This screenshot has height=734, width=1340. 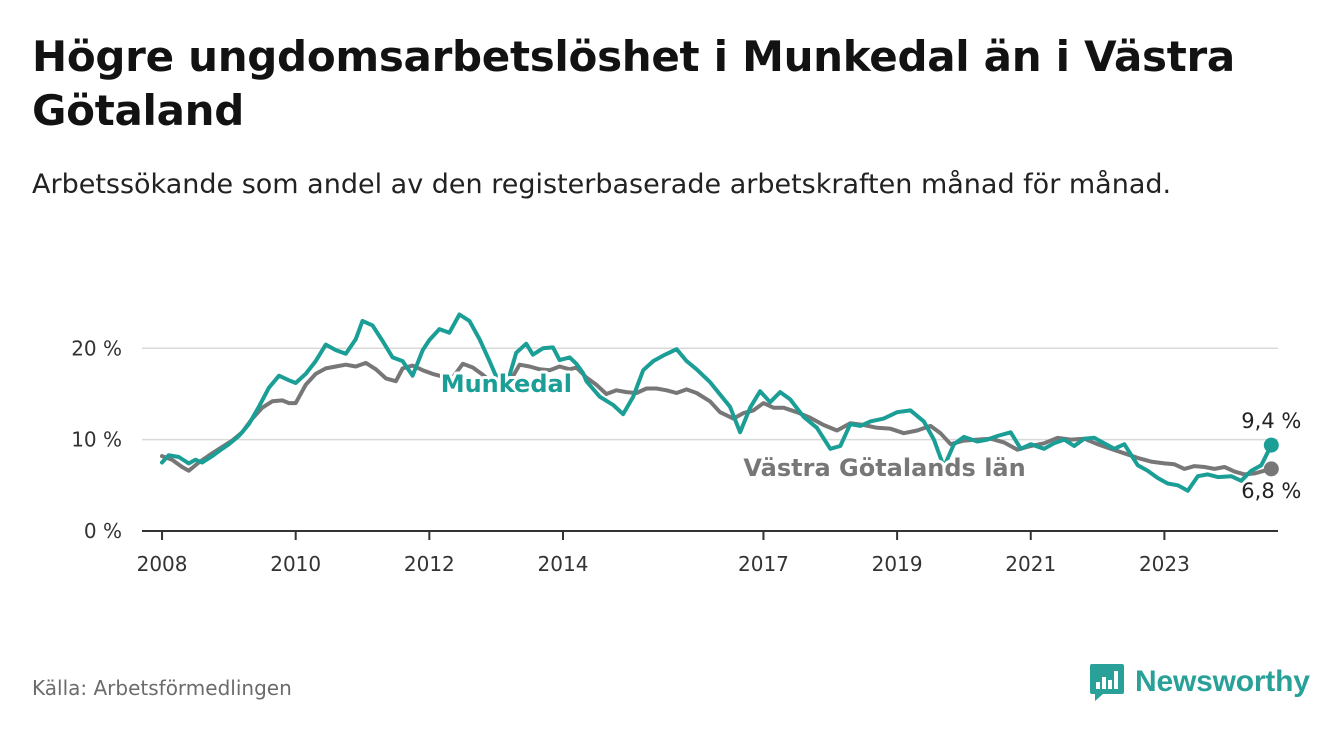 I want to click on y-axis-ticks: 0 % 10 % 20 %, so click(x=96, y=439).